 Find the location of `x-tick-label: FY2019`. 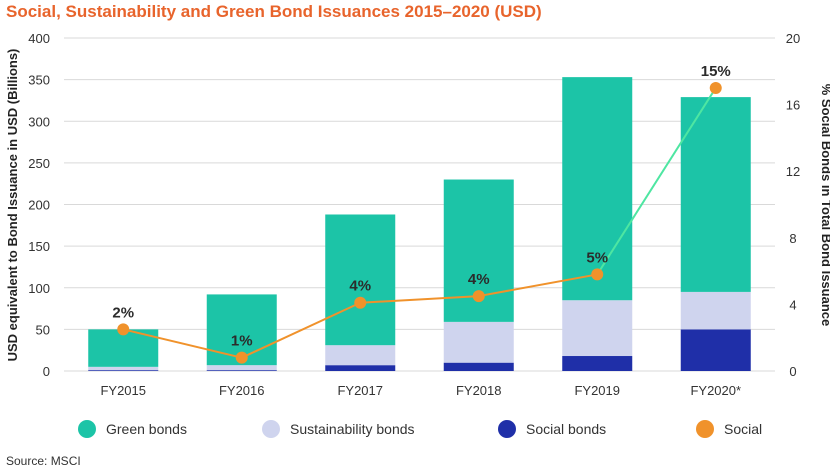

x-tick-label: FY2019 is located at coordinates (597, 390).